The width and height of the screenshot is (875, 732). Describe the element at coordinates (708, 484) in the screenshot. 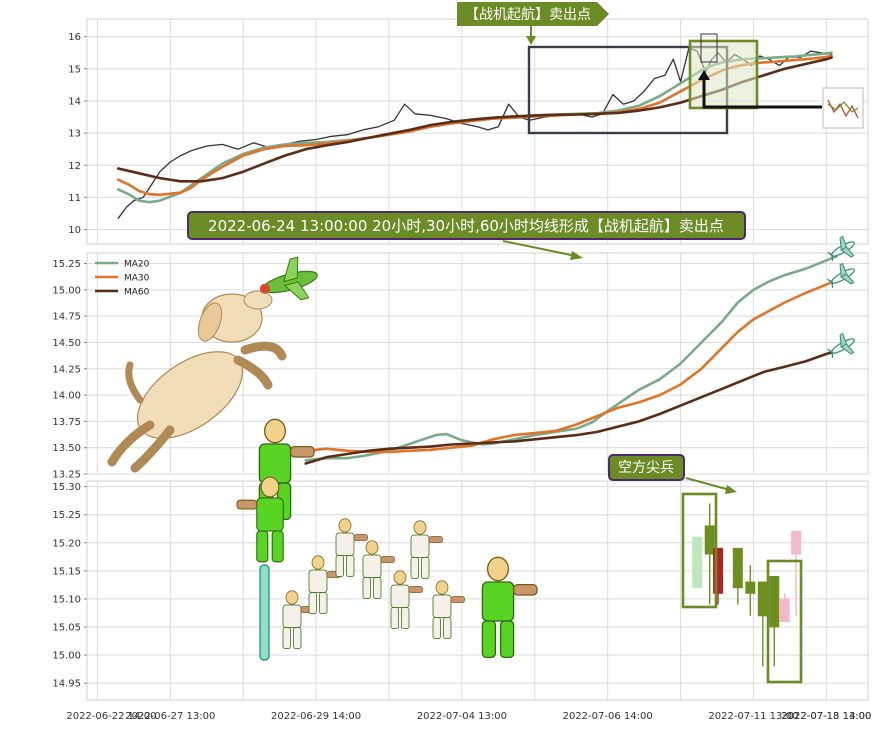

I see `bottom-tag-pointer` at that location.